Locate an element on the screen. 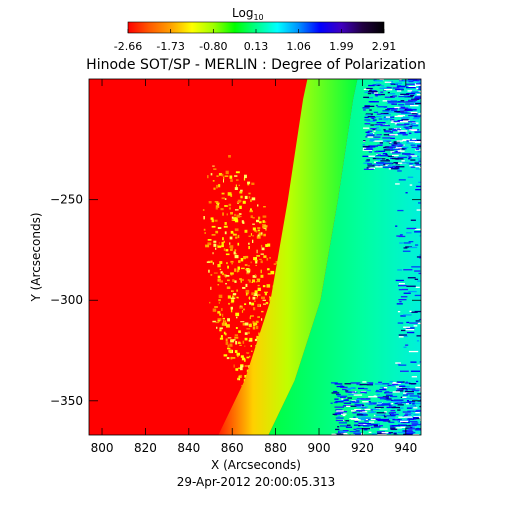 The width and height of the screenshot is (512, 512). x-tick-label: 900 is located at coordinates (319, 448).